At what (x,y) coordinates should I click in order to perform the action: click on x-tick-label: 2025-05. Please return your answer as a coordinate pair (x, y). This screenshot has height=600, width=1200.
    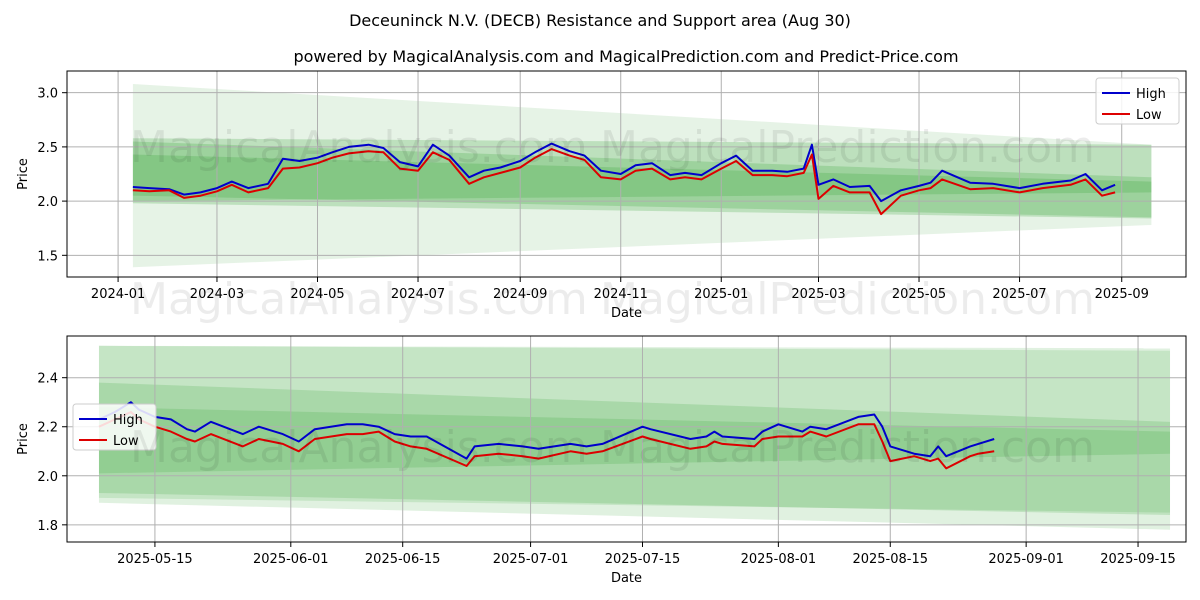
    Looking at the image, I should click on (919, 294).